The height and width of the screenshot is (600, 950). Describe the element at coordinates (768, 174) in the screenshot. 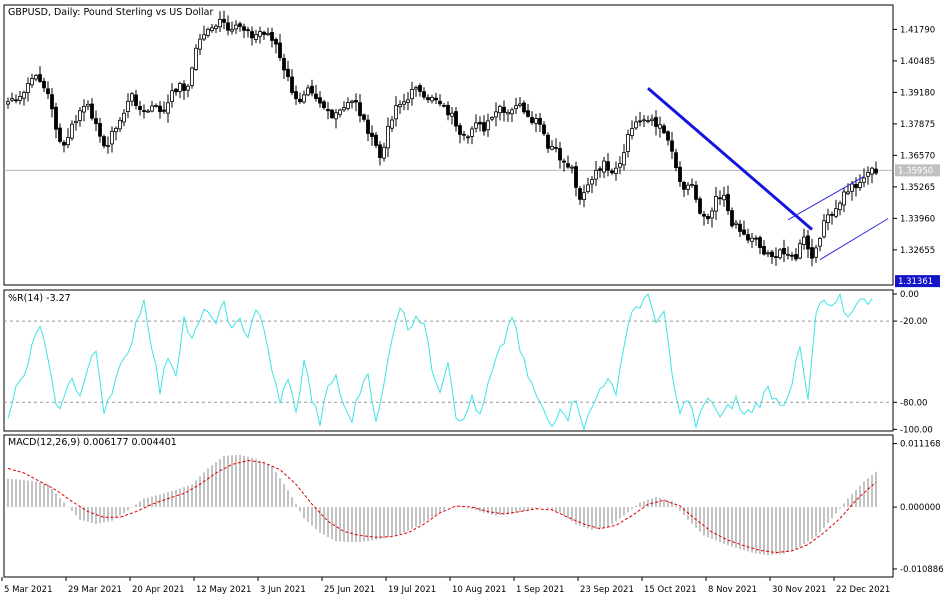

I see `trend-lines` at that location.